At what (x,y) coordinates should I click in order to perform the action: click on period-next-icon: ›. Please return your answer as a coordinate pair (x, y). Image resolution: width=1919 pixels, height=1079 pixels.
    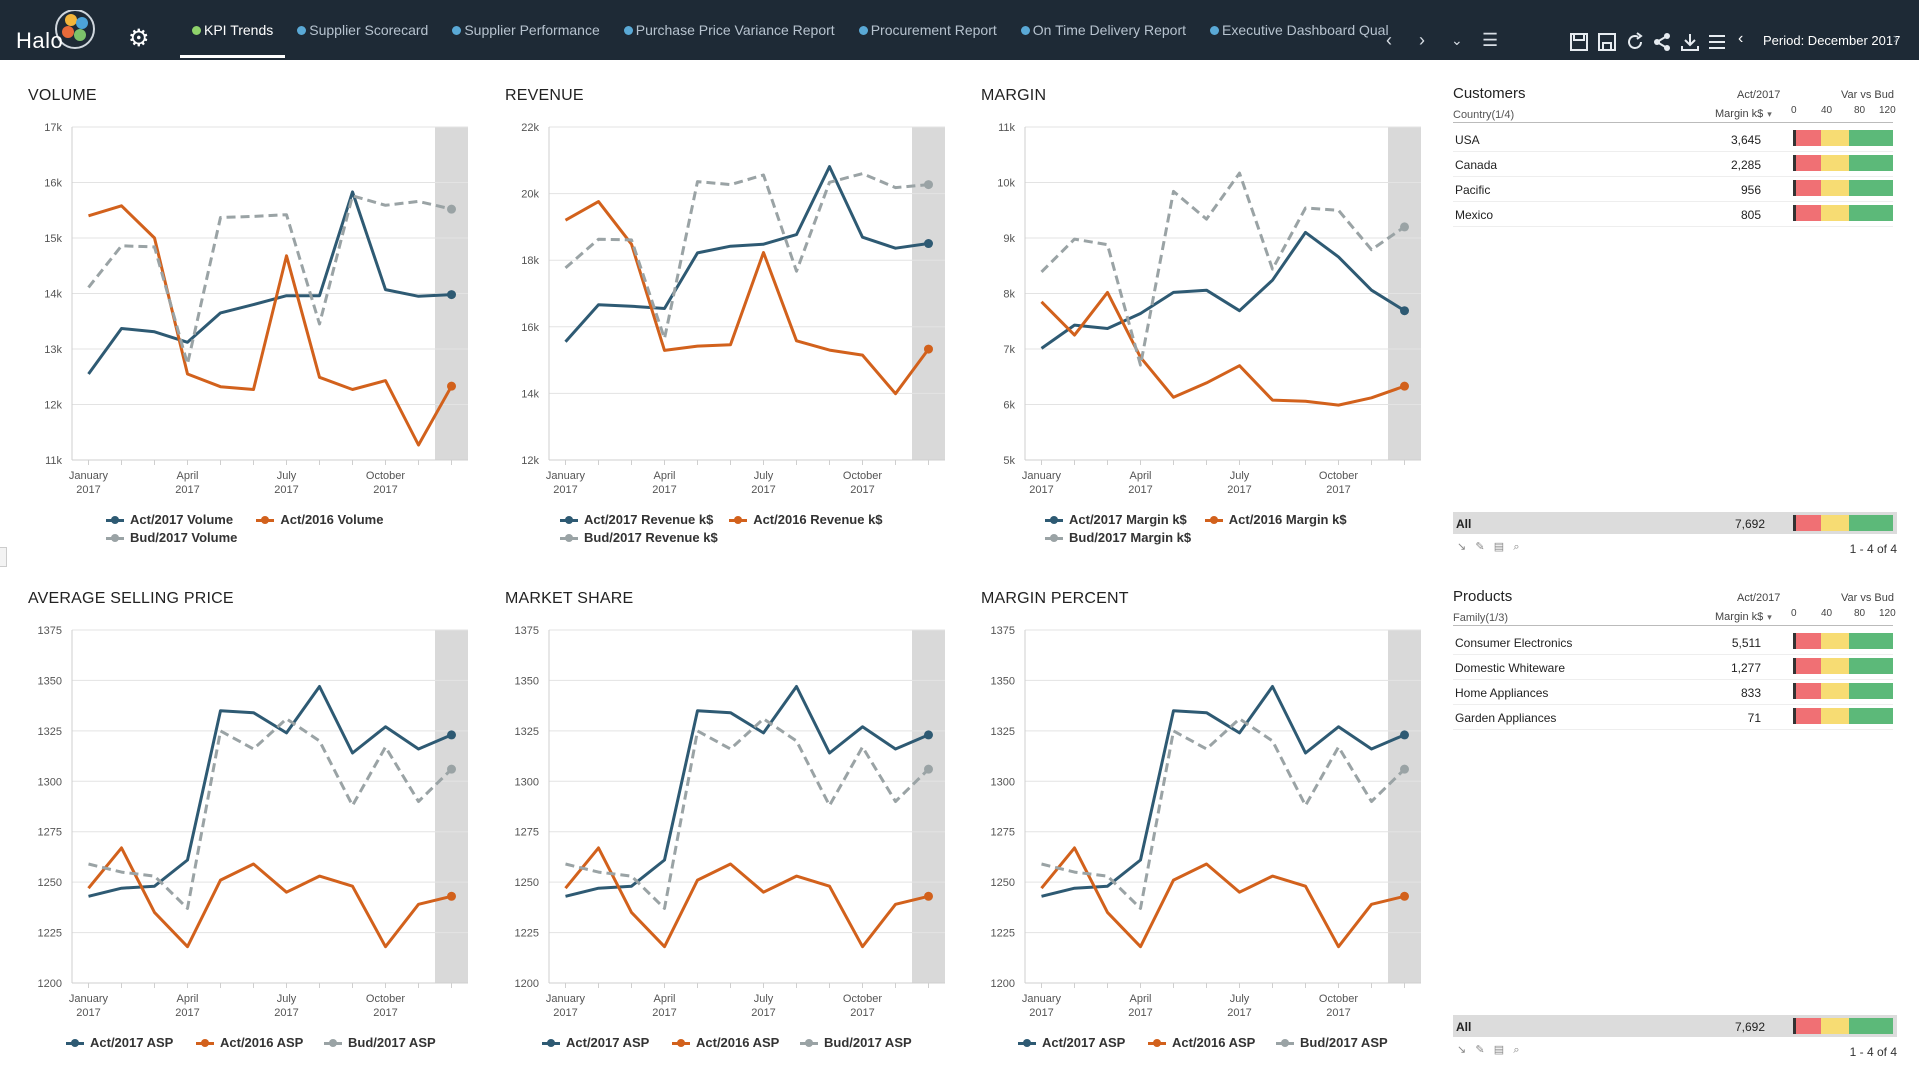
    Looking at the image, I should click on (1896, 38).